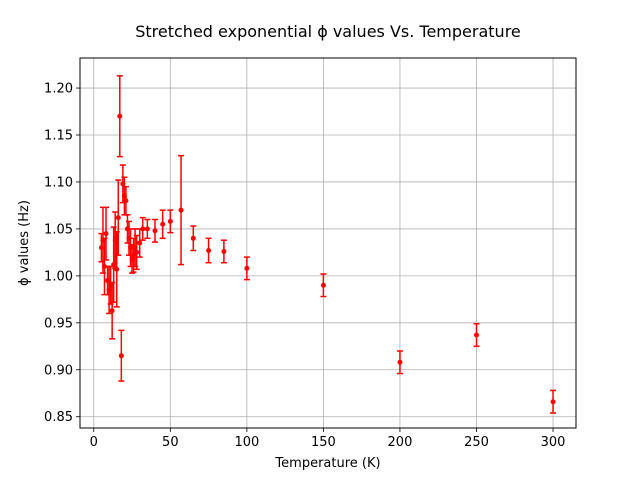 The image size is (640, 480). What do you see at coordinates (58, 370) in the screenshot?
I see `y-tick-label: 0.90` at bounding box center [58, 370].